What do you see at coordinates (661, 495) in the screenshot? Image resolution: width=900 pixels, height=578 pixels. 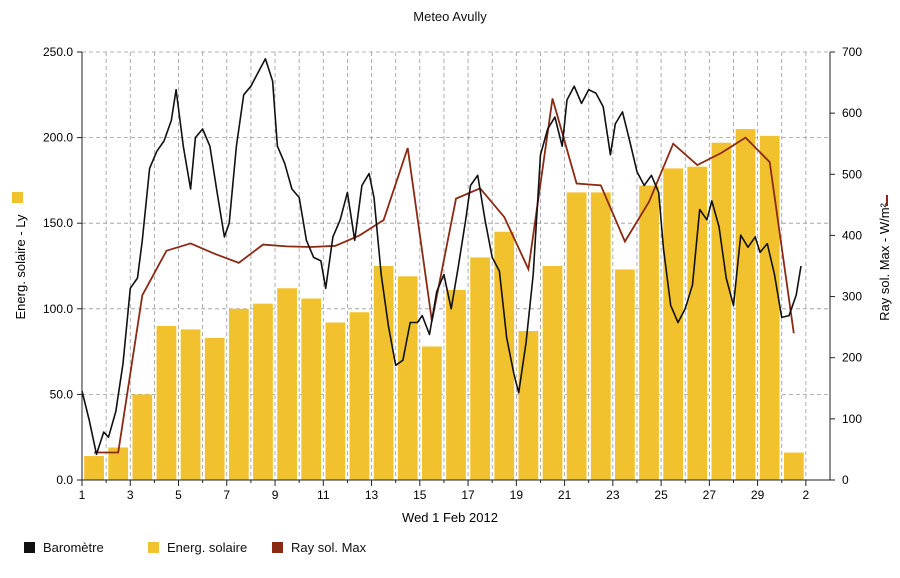 I see `x-tick-label: 25` at bounding box center [661, 495].